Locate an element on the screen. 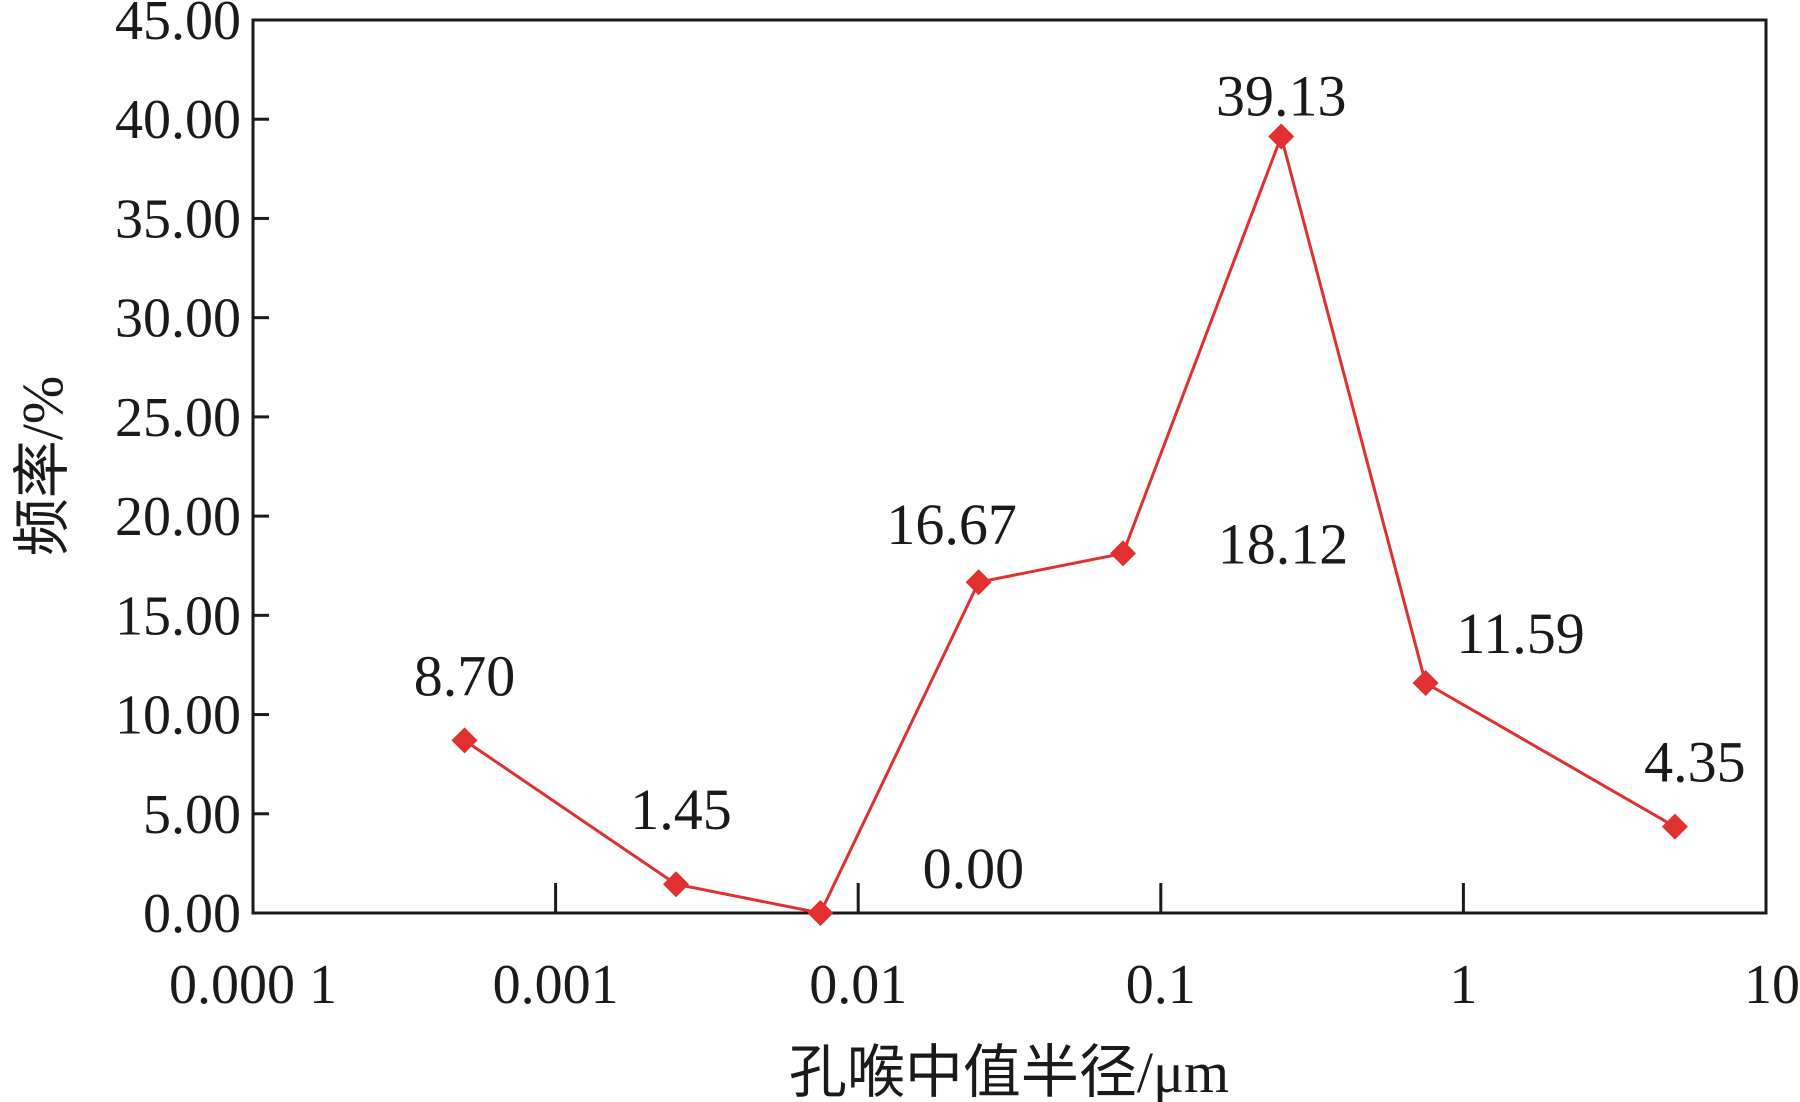 This screenshot has height=1102, width=1800. data-label: 39.13 is located at coordinates (1281, 95).